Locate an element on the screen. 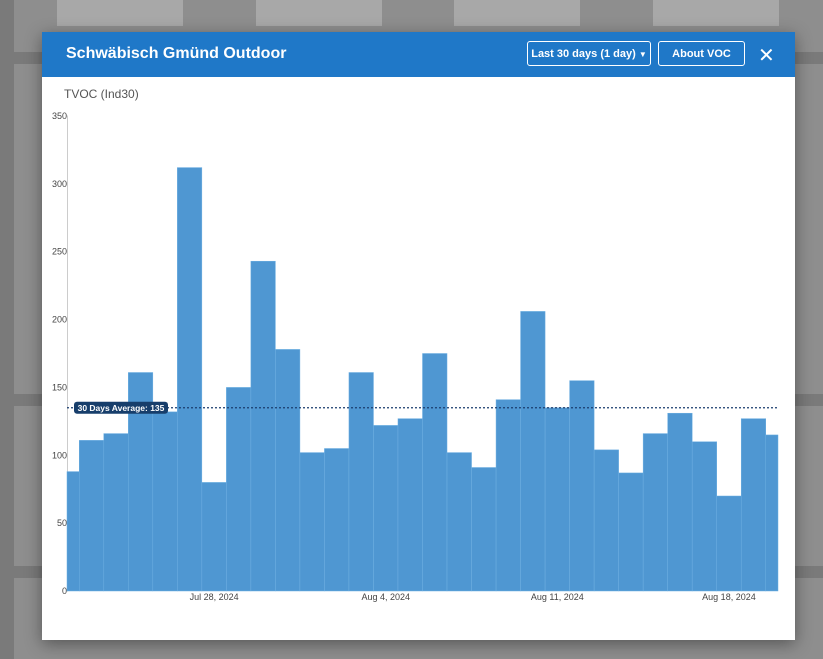 This screenshot has height=659, width=823. x-tick-label: Jul 28, 2024 is located at coordinates (214, 597).